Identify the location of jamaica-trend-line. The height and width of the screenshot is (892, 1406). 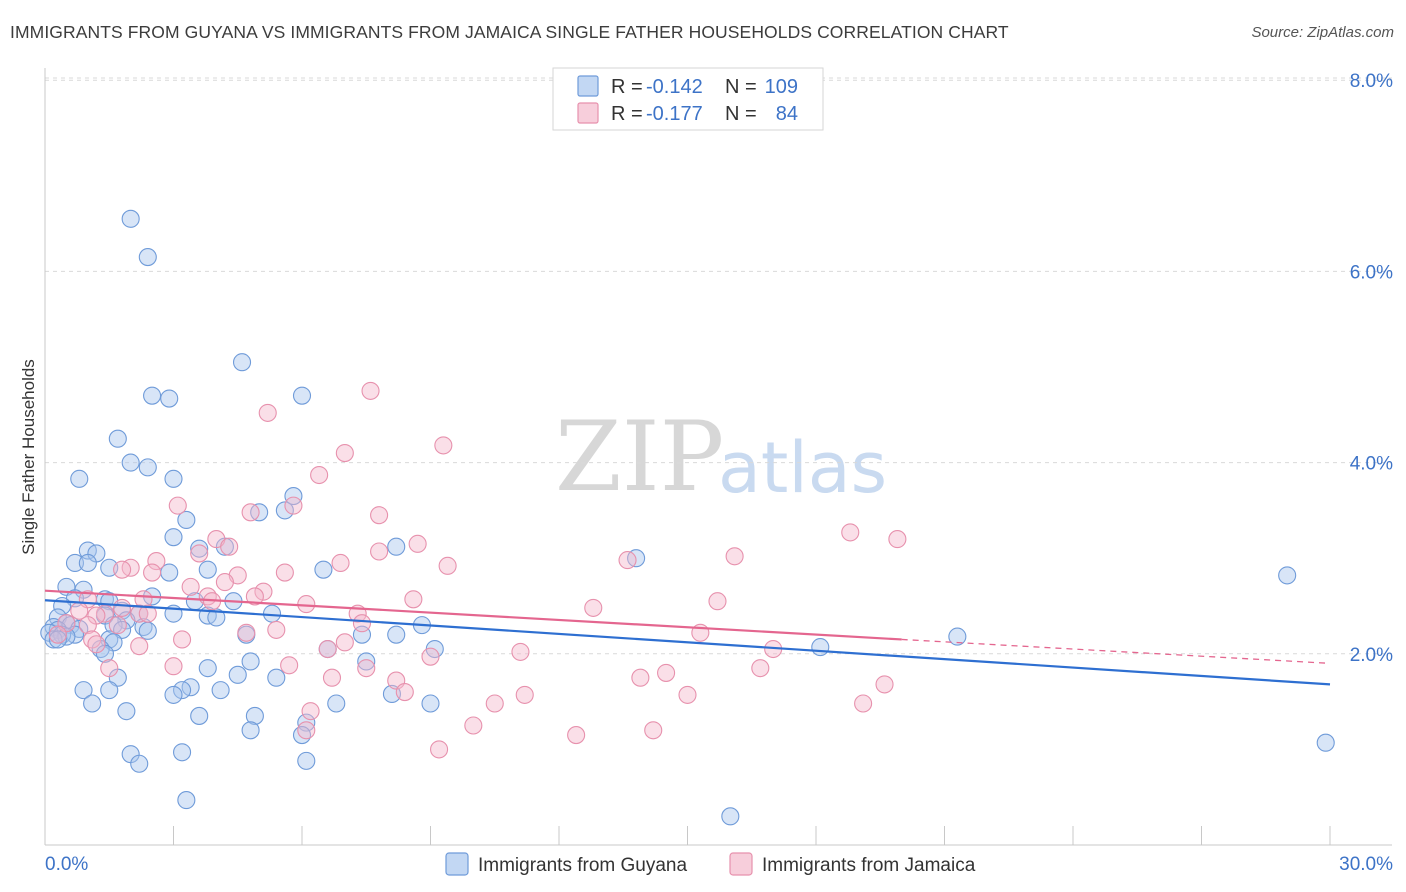
(473, 615).